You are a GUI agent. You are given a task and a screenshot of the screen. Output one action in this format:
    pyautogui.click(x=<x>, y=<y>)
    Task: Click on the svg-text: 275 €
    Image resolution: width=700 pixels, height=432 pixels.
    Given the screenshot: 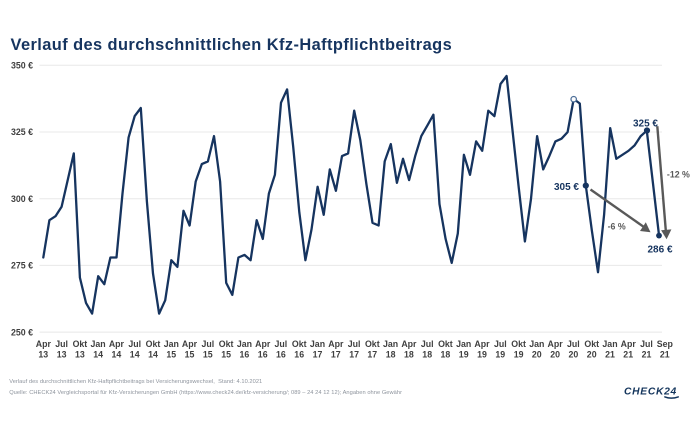 What is the action you would take?
    pyautogui.click(x=22, y=266)
    